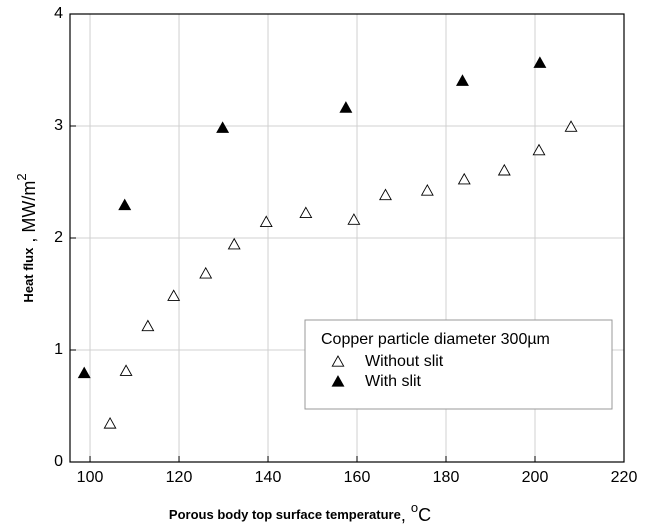  I want to click on x-tick-label: 180, so click(446, 477).